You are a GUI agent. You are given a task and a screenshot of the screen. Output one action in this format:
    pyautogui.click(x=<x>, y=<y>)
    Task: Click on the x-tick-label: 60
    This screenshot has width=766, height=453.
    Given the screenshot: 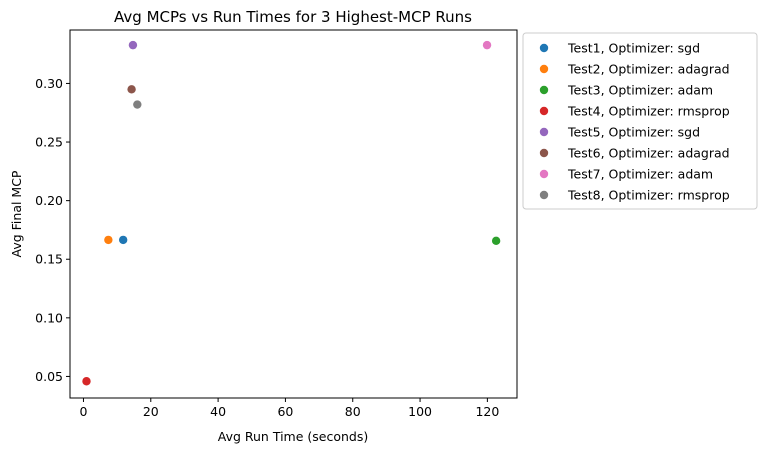 What is the action you would take?
    pyautogui.click(x=285, y=411)
    